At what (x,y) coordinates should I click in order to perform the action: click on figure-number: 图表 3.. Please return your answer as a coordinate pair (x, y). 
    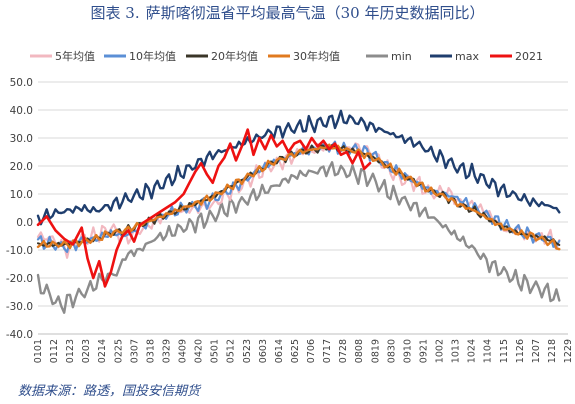
    Looking at the image, I should click on (115, 13).